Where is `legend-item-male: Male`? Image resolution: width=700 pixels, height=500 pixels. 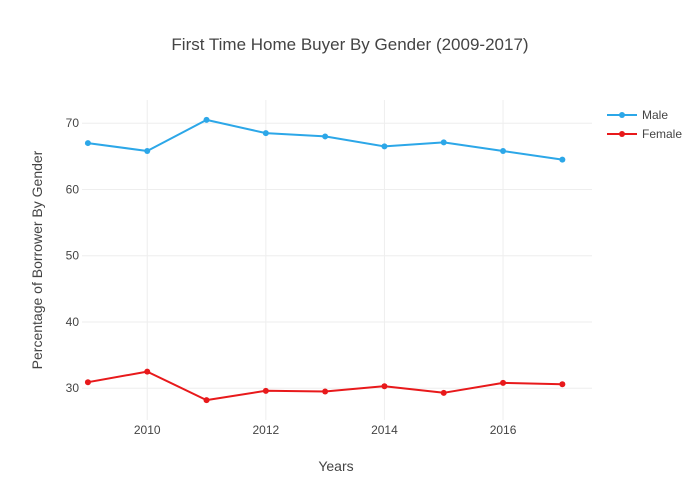 legend-item-male: Male is located at coordinates (637, 115).